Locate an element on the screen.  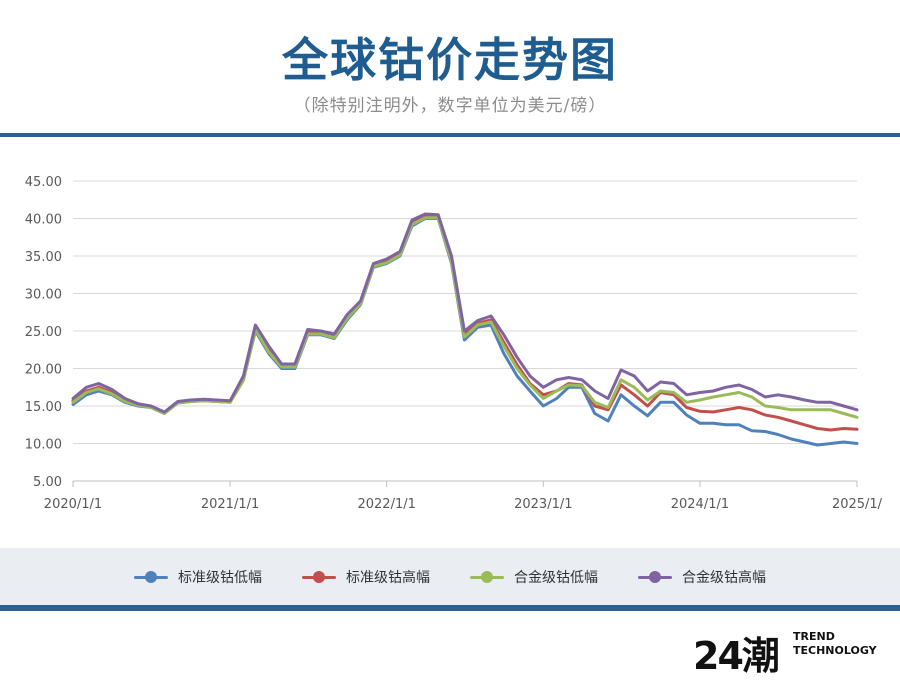
y-tick-label: 35.00 is located at coordinates (43, 257).